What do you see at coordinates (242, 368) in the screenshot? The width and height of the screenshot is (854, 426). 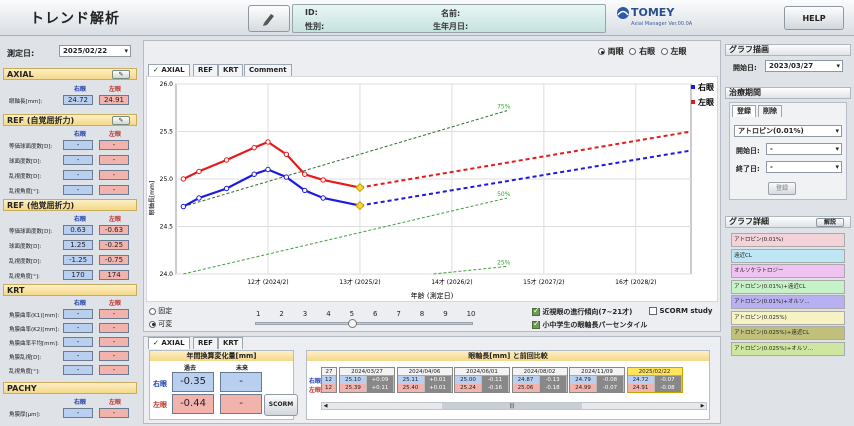 I see `future-header: 未来` at bounding box center [242, 368].